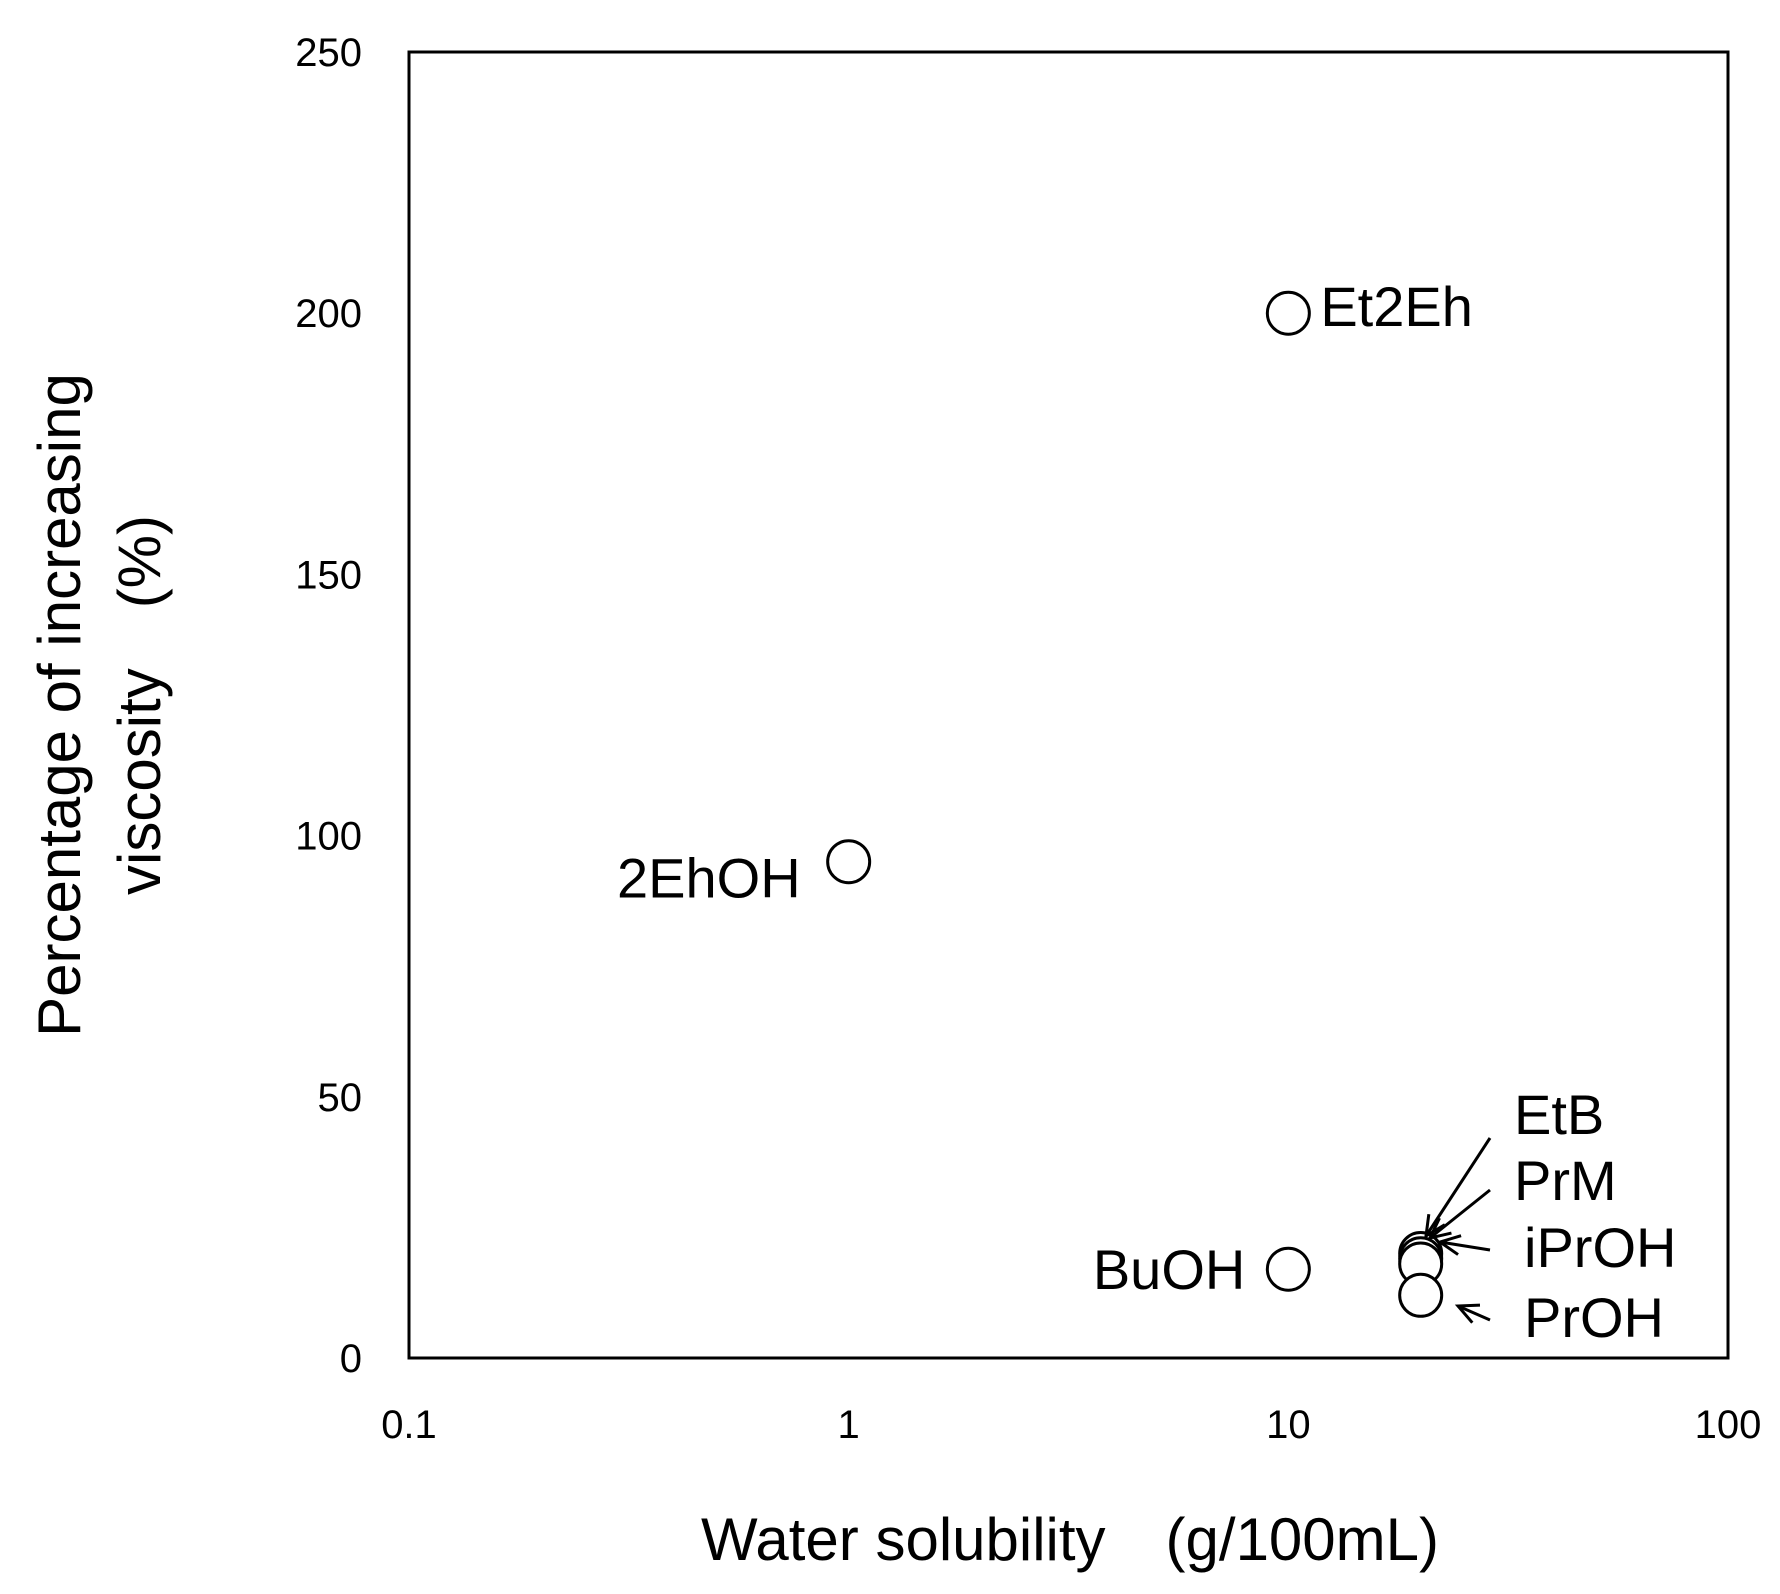 This screenshot has width=1780, height=1594. Describe the element at coordinates (99, 705) in the screenshot. I see `y-axis-title: Percentage of increasing viscosity (%)` at that location.